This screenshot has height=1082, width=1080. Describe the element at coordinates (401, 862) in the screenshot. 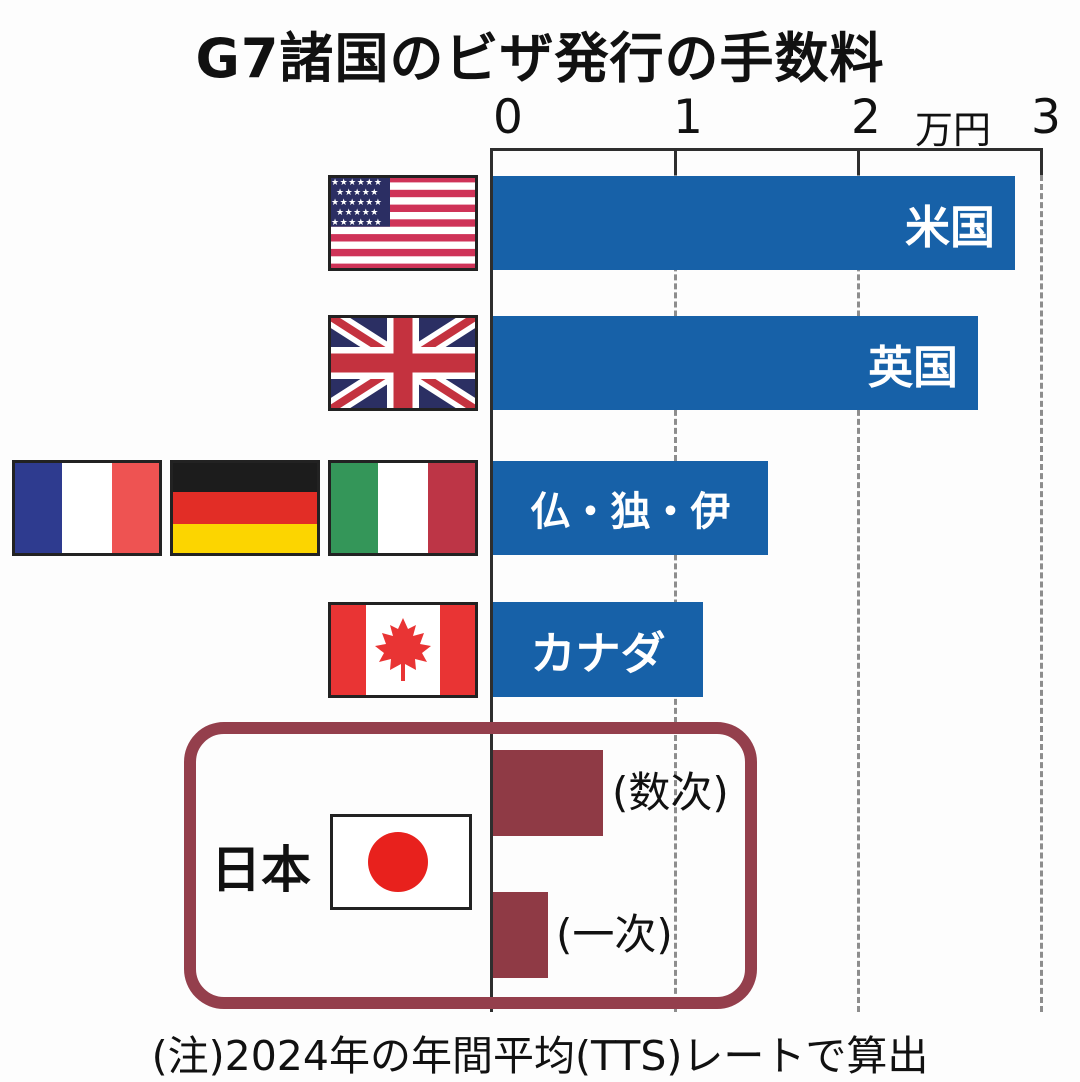

I see `flag-japan` at that location.